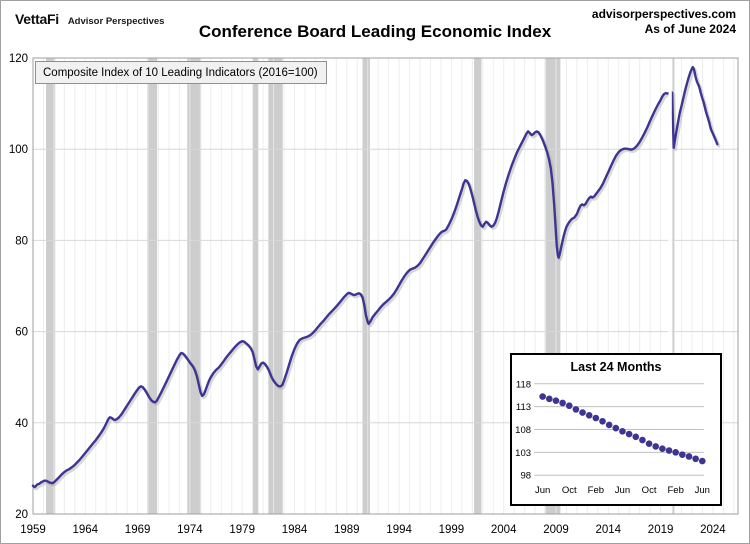  Describe the element at coordinates (523, 407) in the screenshot. I see `inset-y-label: 113` at that location.